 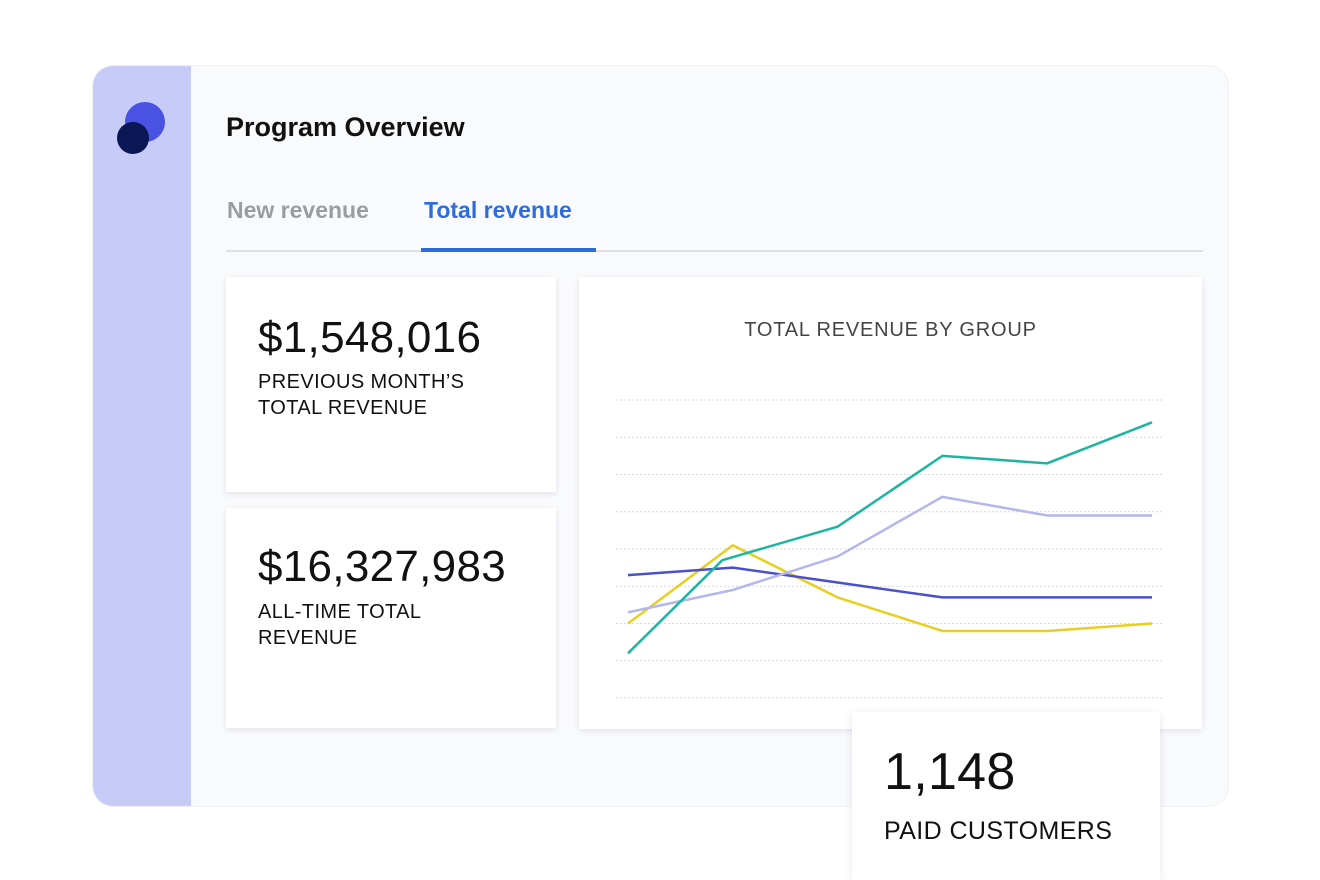 I want to click on paid-customers-label: PAID CUSTOMERS, so click(x=998, y=831).